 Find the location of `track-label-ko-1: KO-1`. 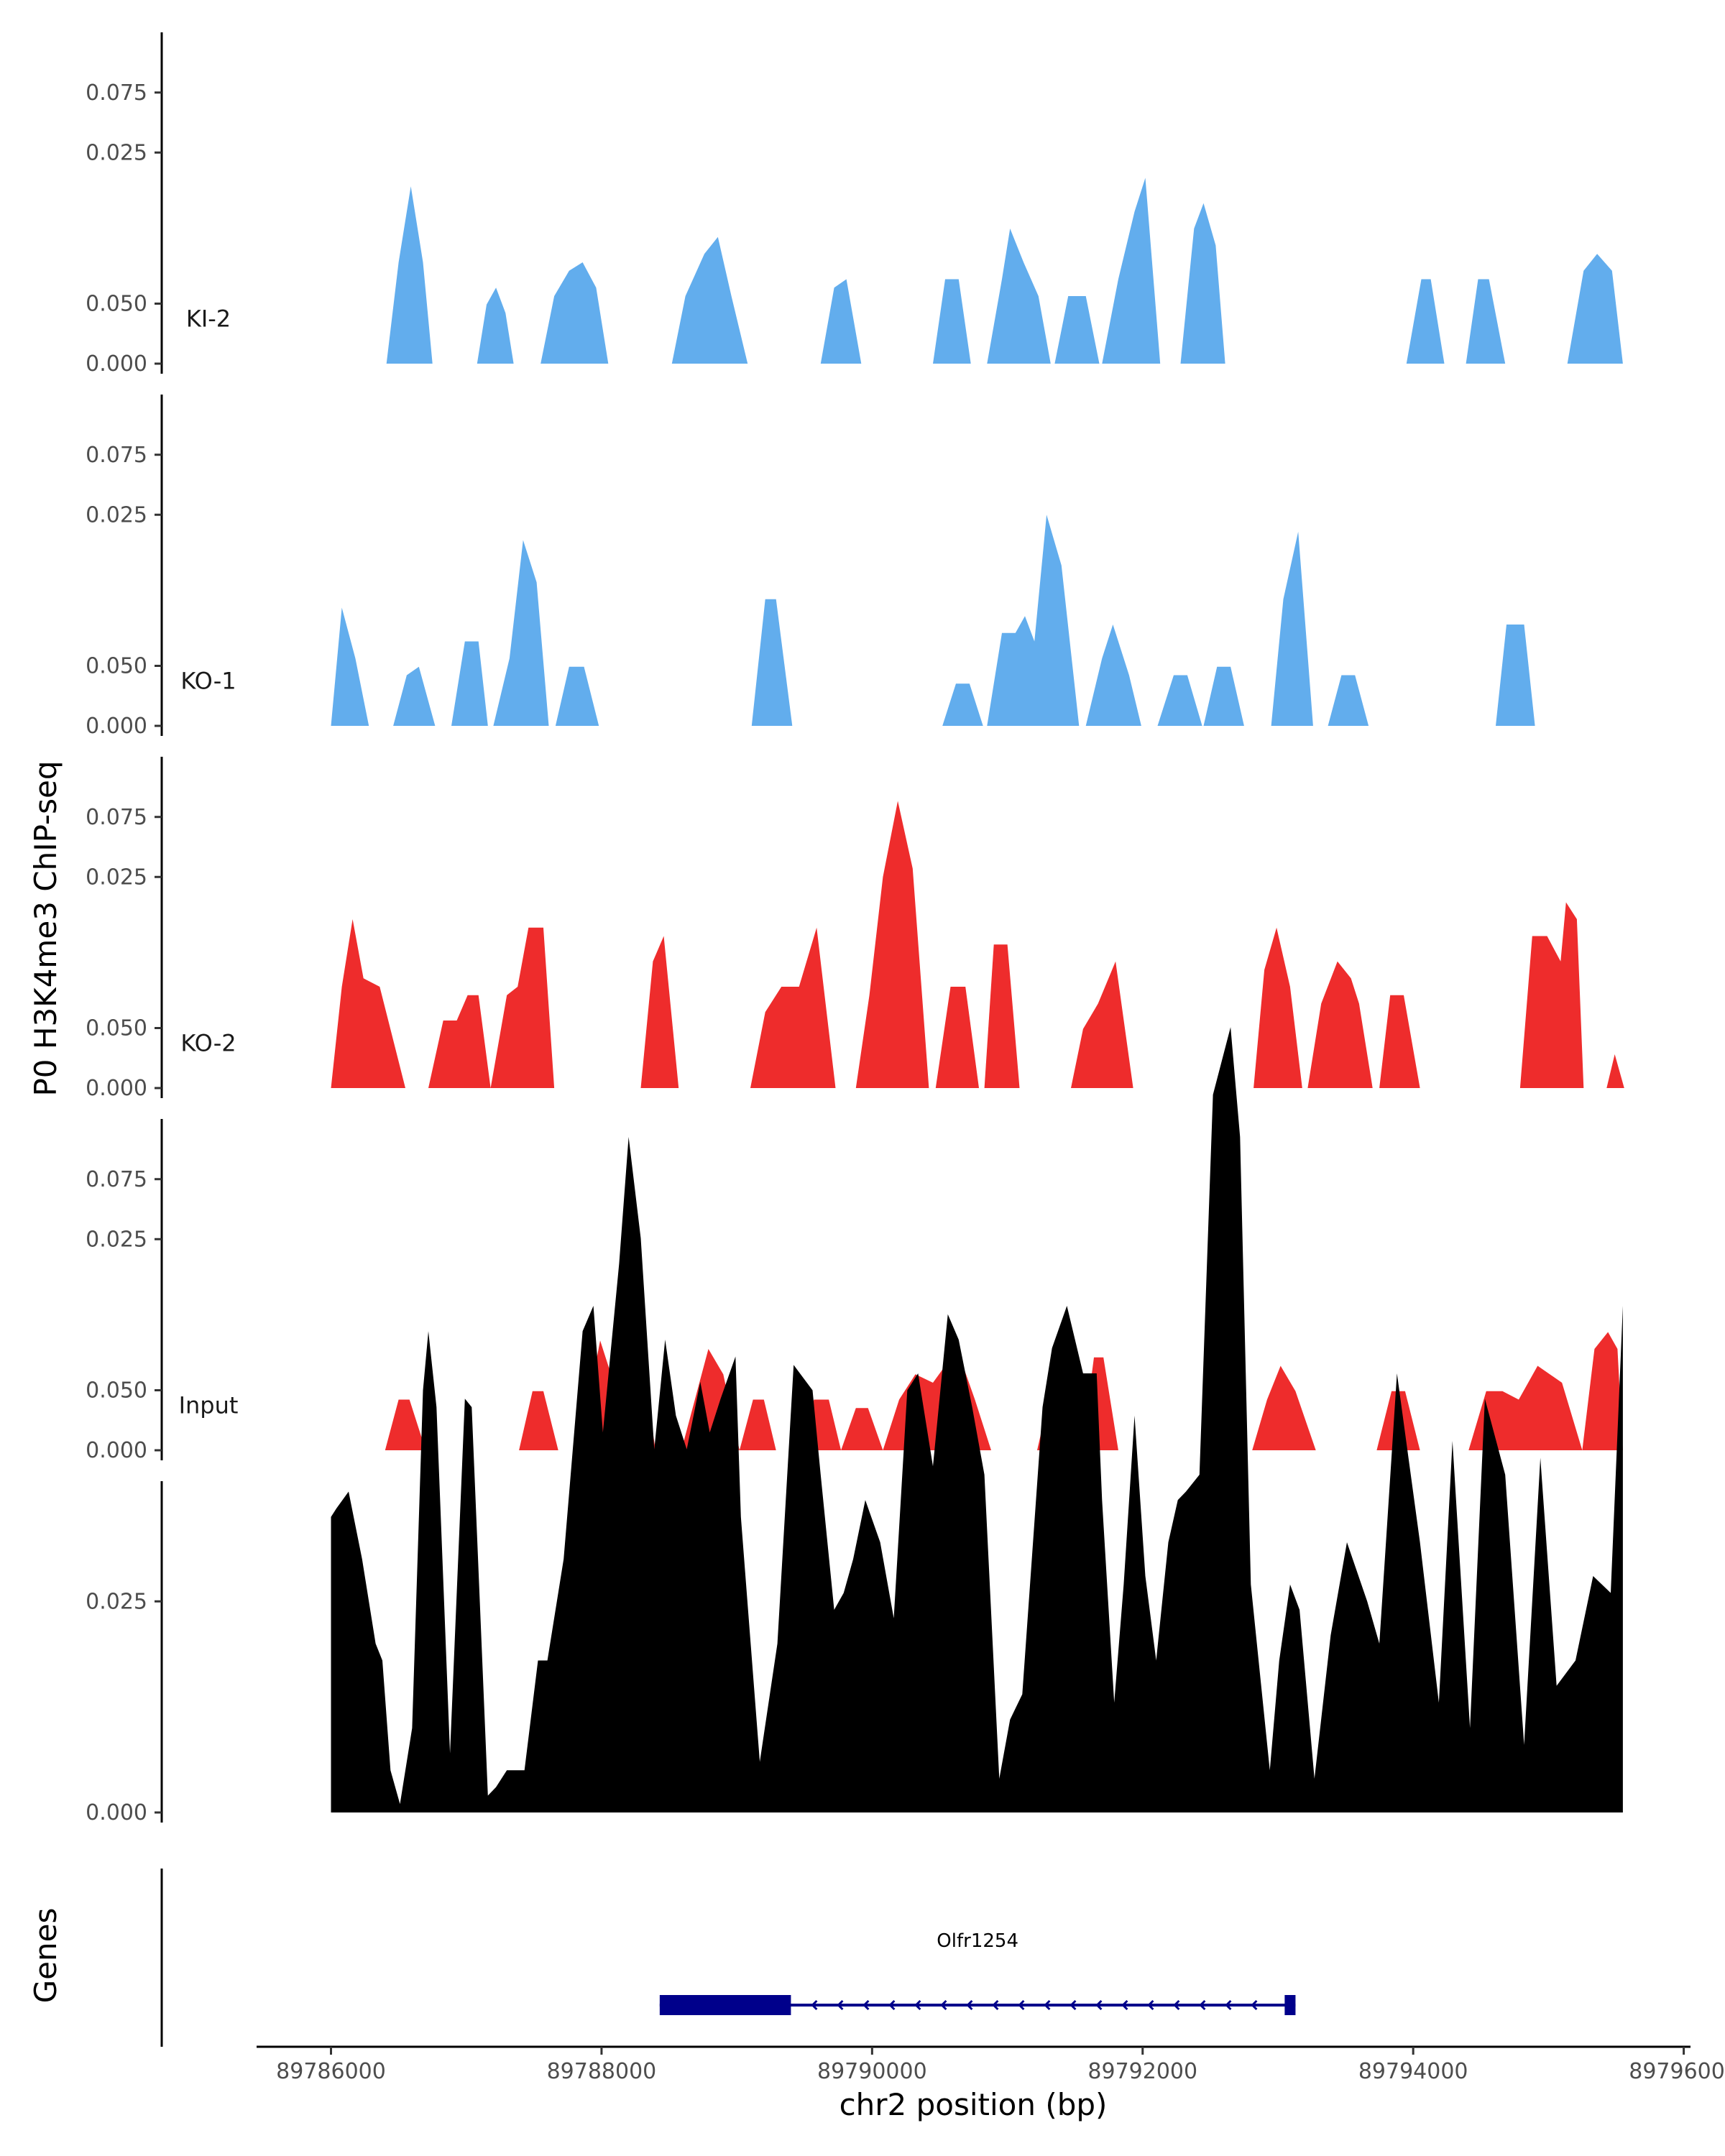

track-label-ko-1: KO-1 is located at coordinates (208, 681).